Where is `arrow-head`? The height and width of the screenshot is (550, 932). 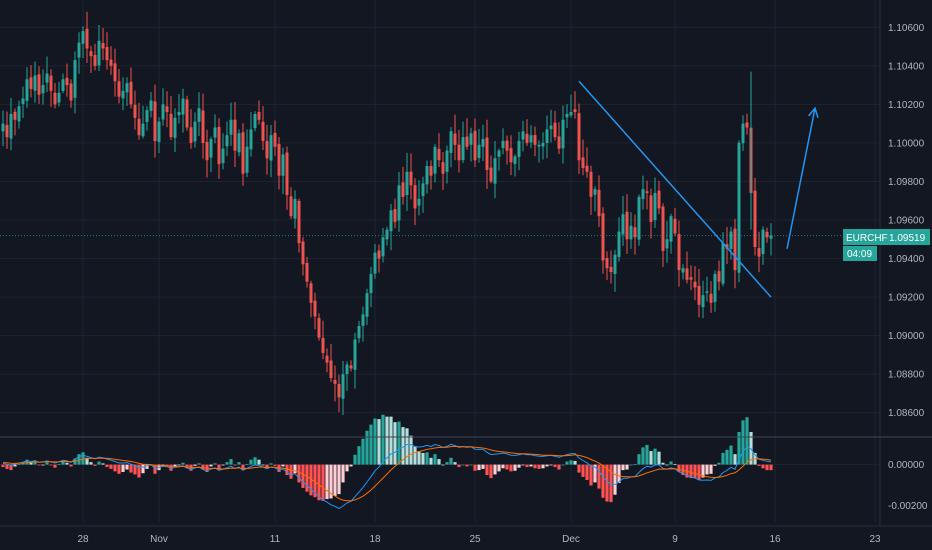
arrow-head is located at coordinates (813, 112).